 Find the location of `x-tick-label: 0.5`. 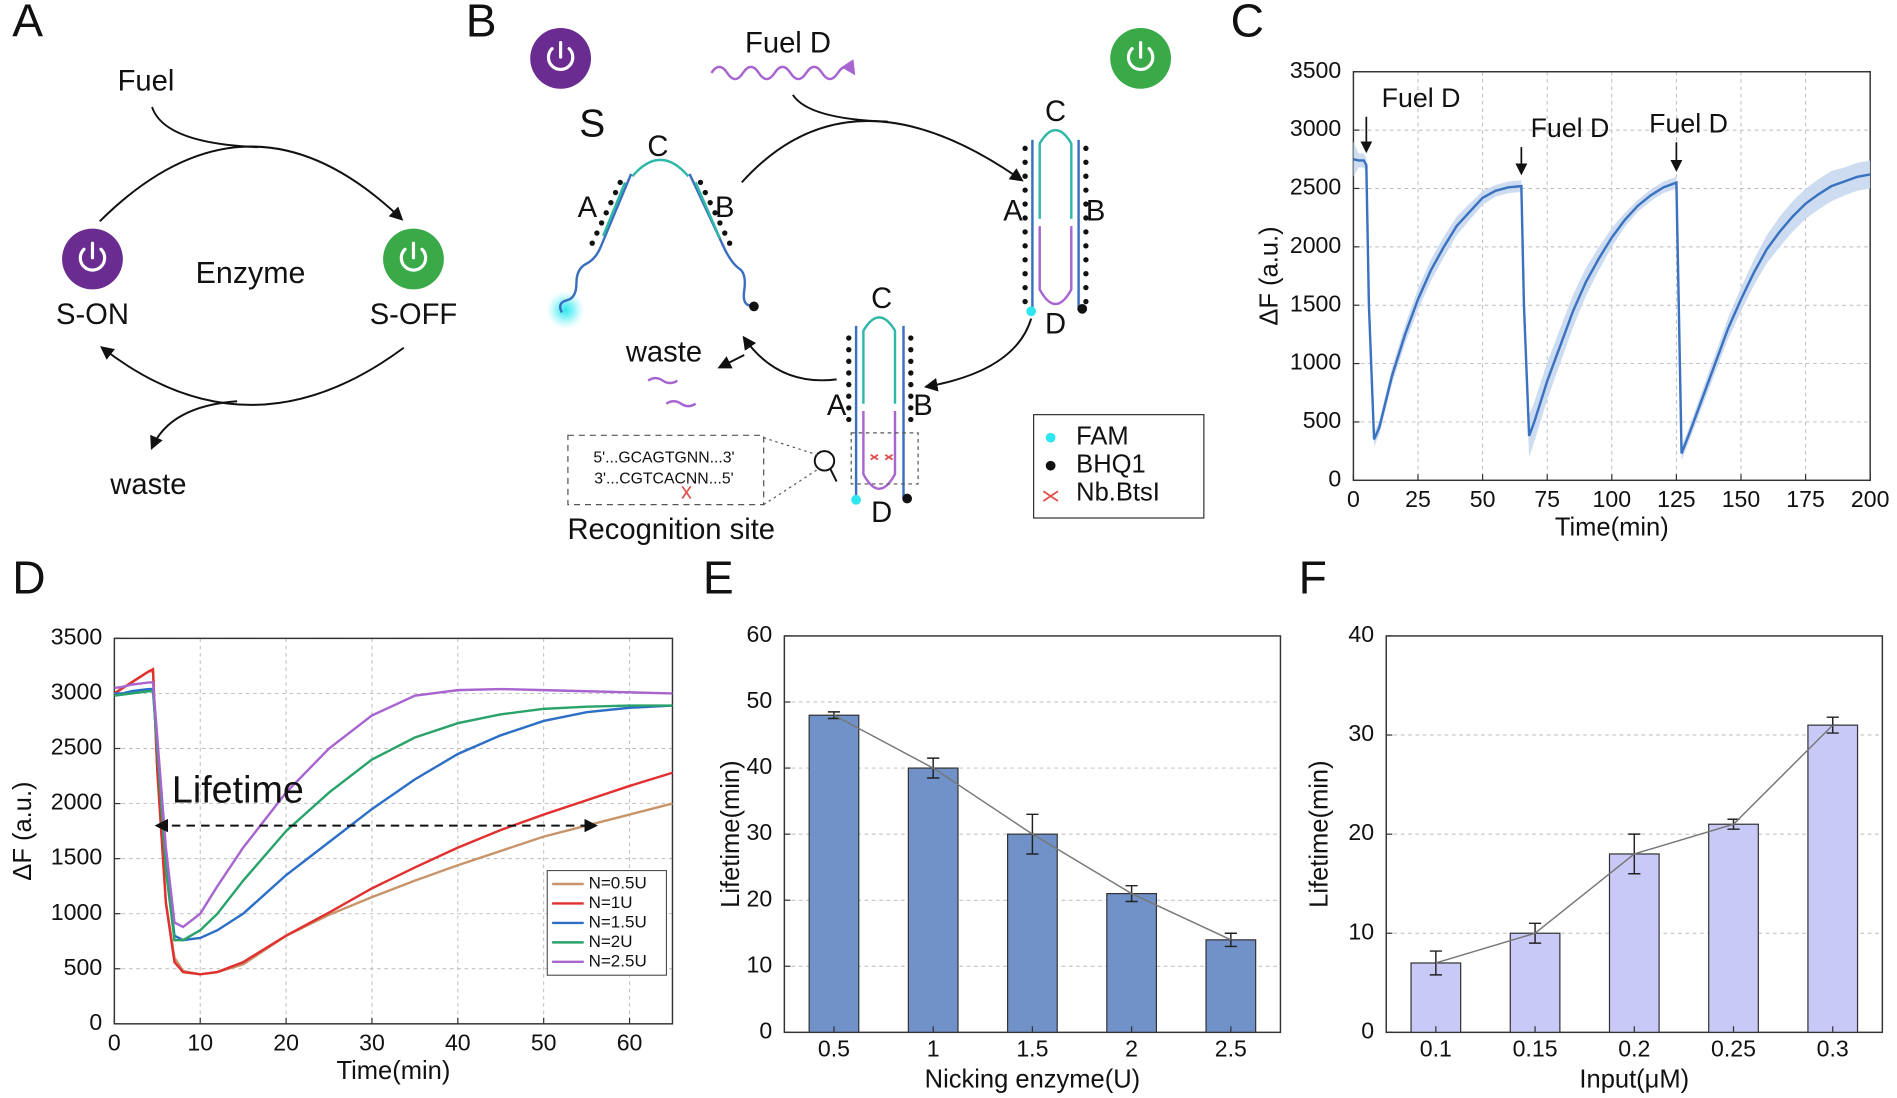

x-tick-label: 0.5 is located at coordinates (834, 1049).